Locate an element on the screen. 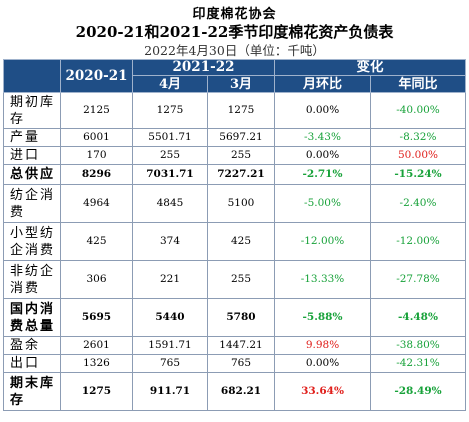 This screenshot has width=469, height=422. value-2020-21: 2601 is located at coordinates (96, 345).